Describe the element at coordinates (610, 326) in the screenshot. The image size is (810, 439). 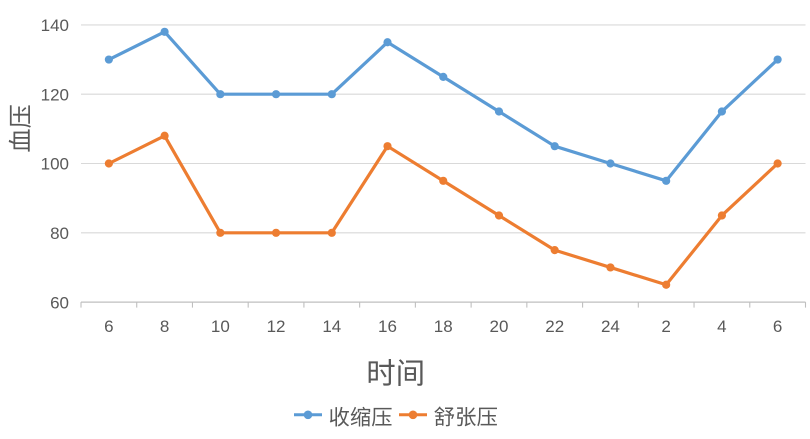
I see `svg-text: 24` at that location.